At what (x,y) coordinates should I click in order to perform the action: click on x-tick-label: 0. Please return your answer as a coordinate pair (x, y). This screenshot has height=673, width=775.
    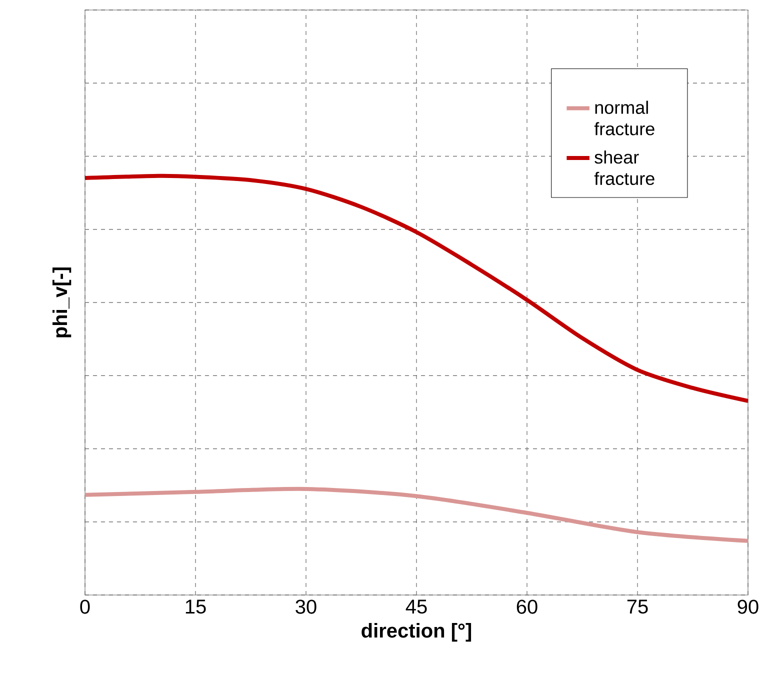
    Looking at the image, I should click on (85, 607).